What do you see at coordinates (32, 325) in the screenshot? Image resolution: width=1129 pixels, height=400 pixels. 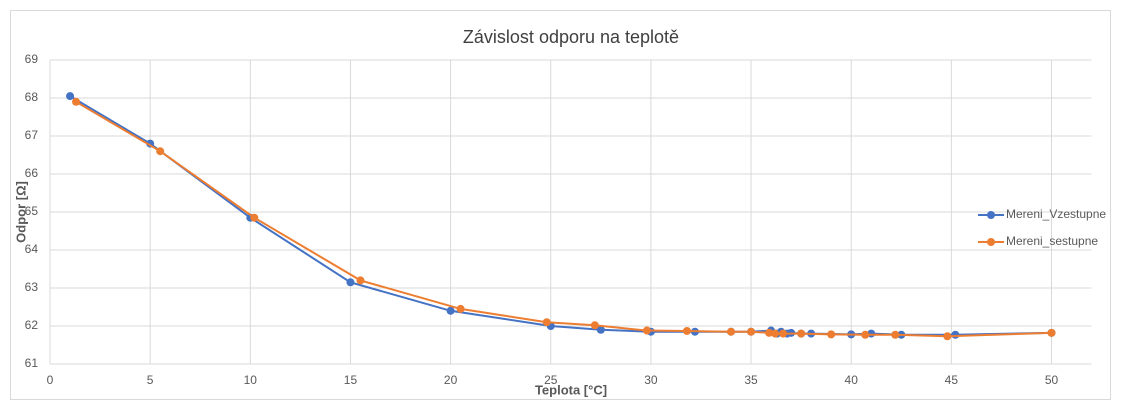 I see `y-tick-label: 62` at bounding box center [32, 325].